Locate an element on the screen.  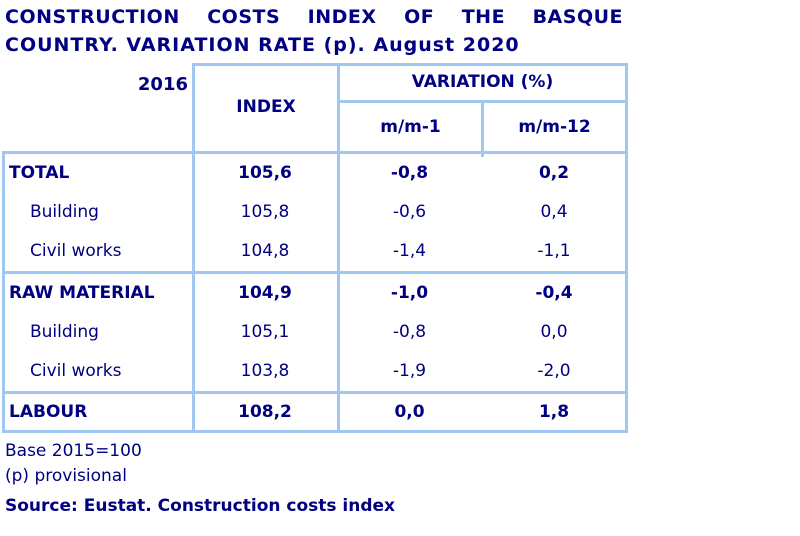
title-line-2: COUNTRY. VARIATION RATE (p). August 2020 is located at coordinates (262, 45).